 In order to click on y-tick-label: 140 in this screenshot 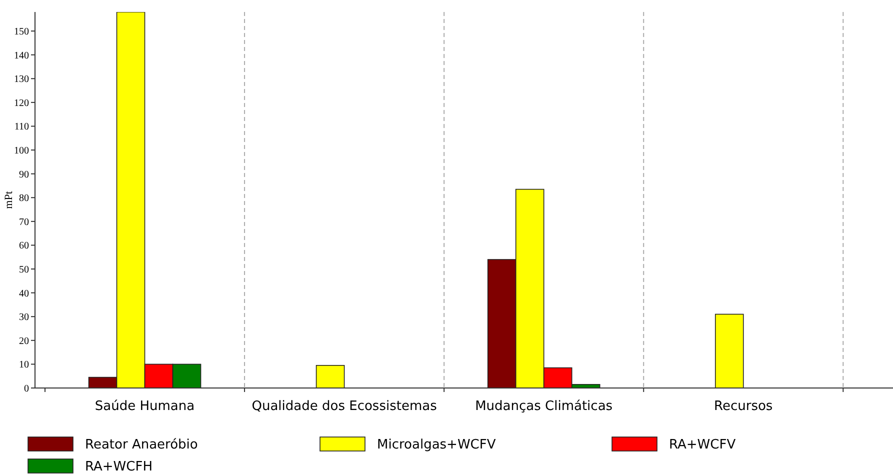, I will do `click(21, 56)`.